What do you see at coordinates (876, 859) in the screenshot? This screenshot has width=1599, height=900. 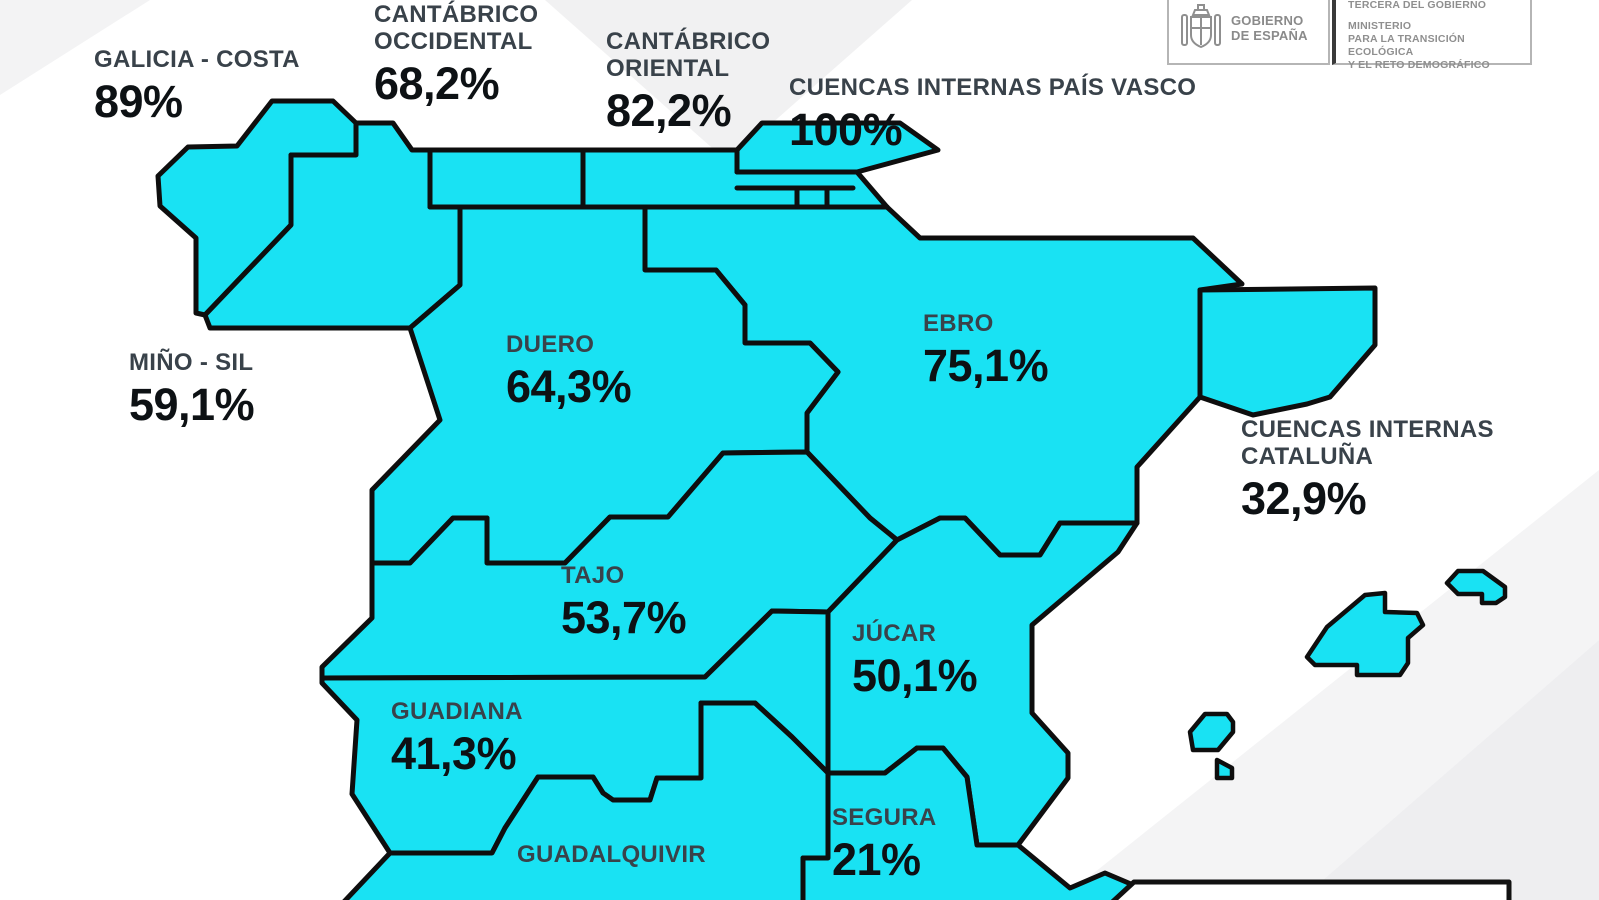 I see `region-value: 21%` at bounding box center [876, 859].